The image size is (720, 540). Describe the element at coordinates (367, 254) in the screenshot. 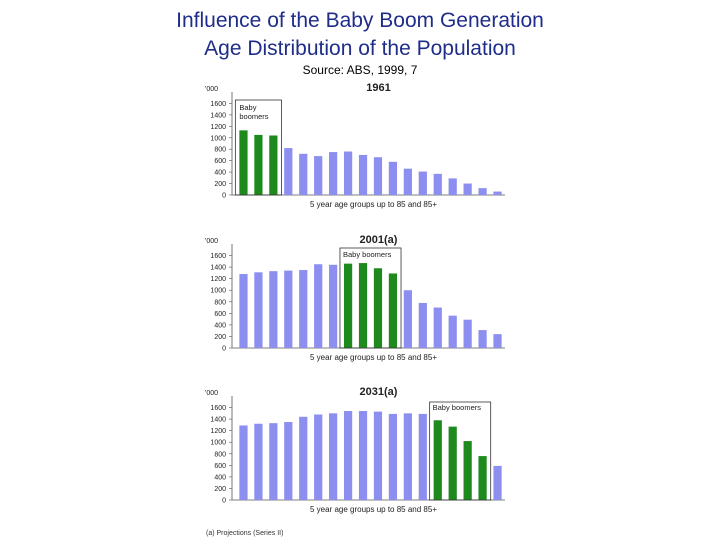

I see `callout-label: Baby boomers` at that location.